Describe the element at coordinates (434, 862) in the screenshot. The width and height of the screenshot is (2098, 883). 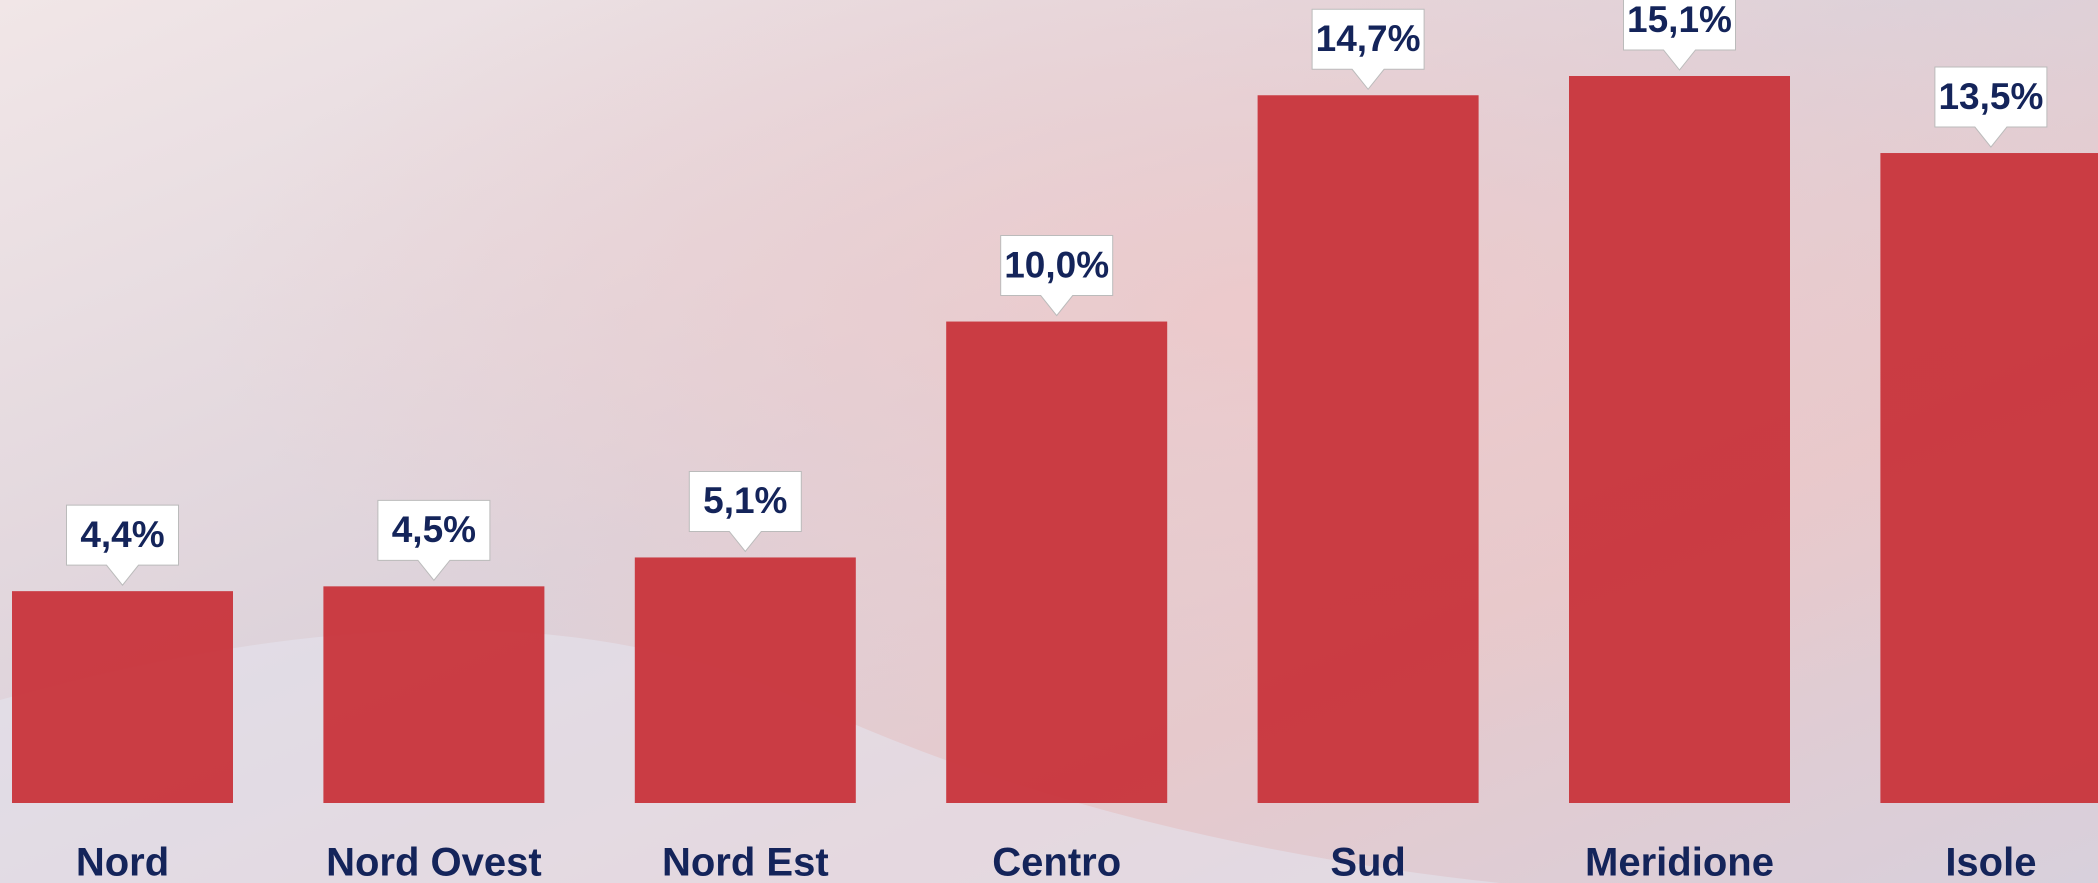
I see `x-tick-label: Nord Ovest` at that location.